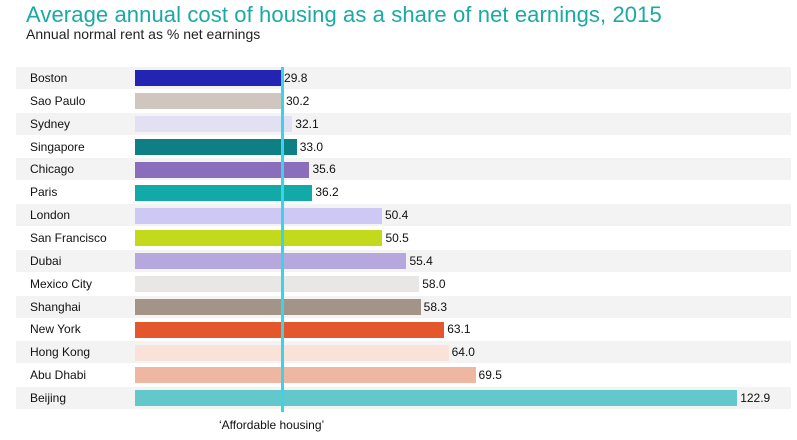  I want to click on bar-singapore, so click(216, 146).